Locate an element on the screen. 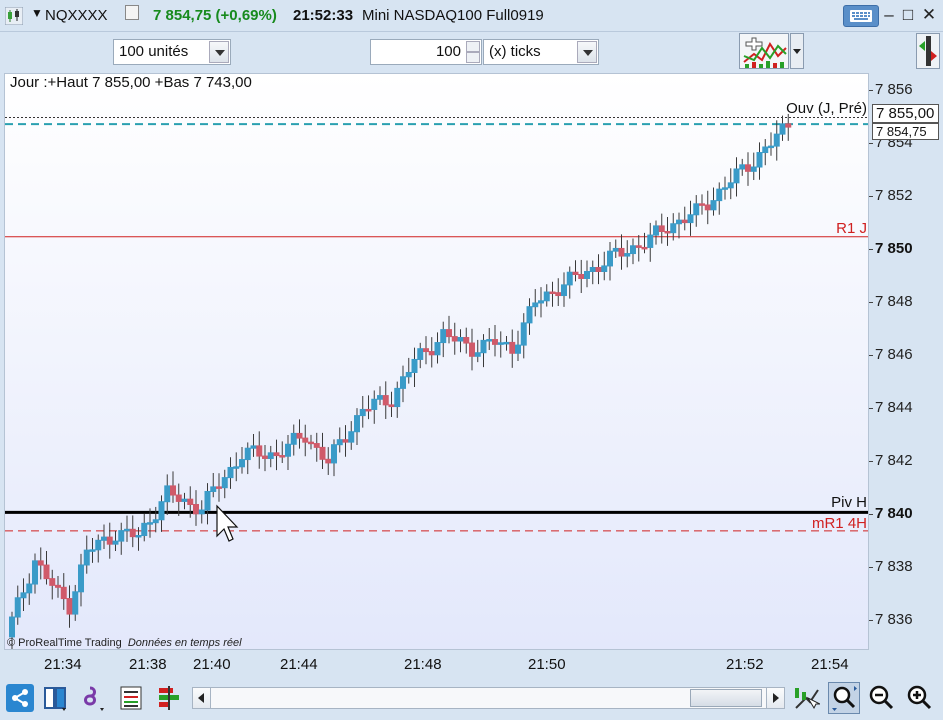  candlestick-icon is located at coordinates (14, 16).